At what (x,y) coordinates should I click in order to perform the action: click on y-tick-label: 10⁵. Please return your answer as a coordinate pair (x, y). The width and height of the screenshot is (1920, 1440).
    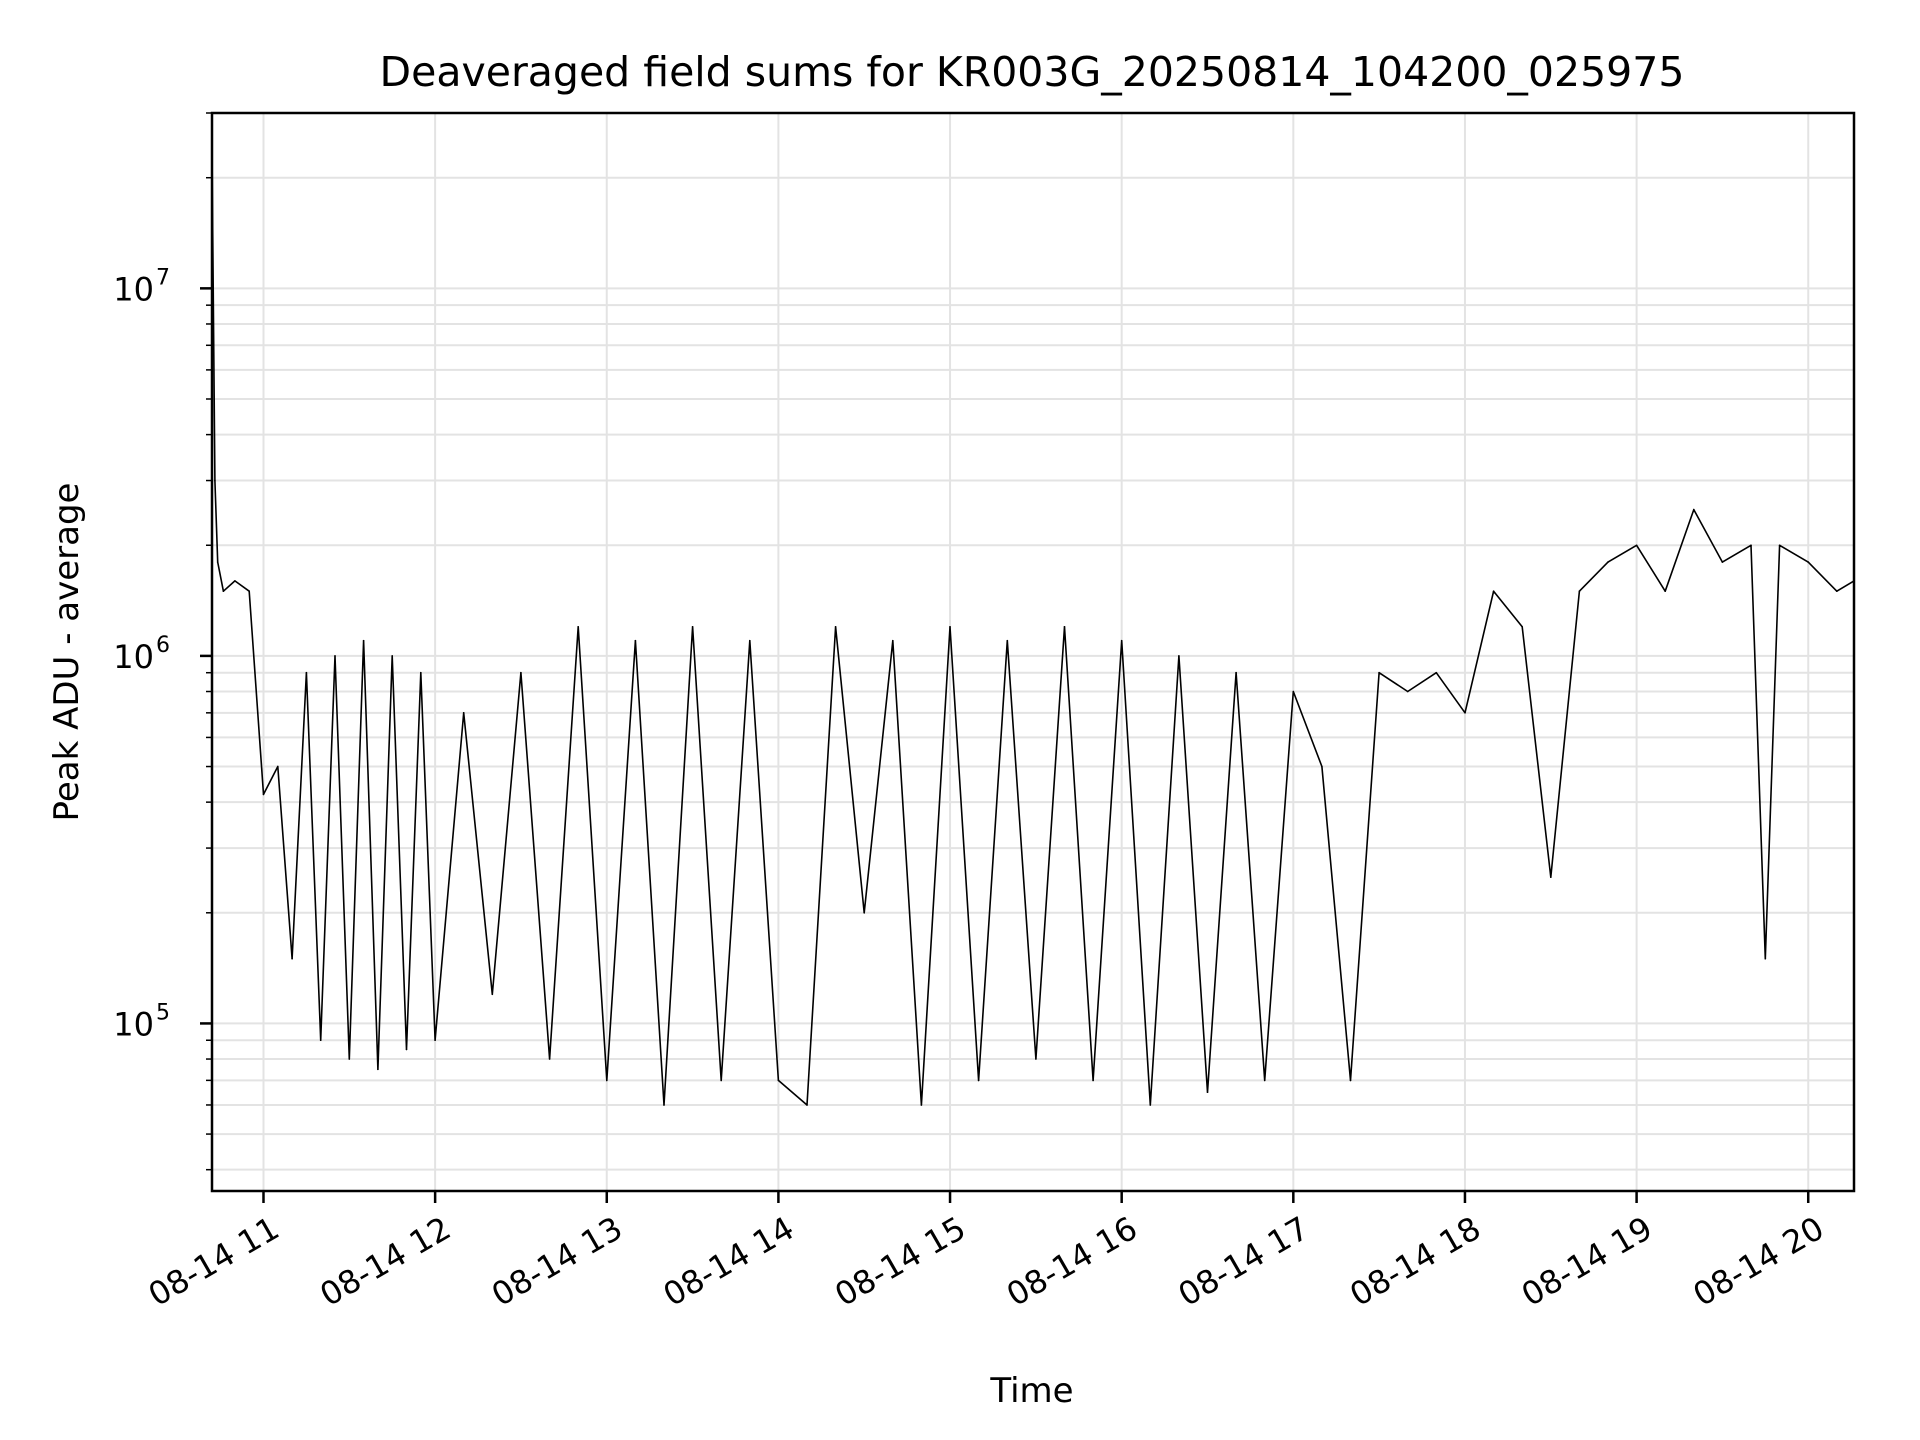
    Looking at the image, I should click on (141, 1021).